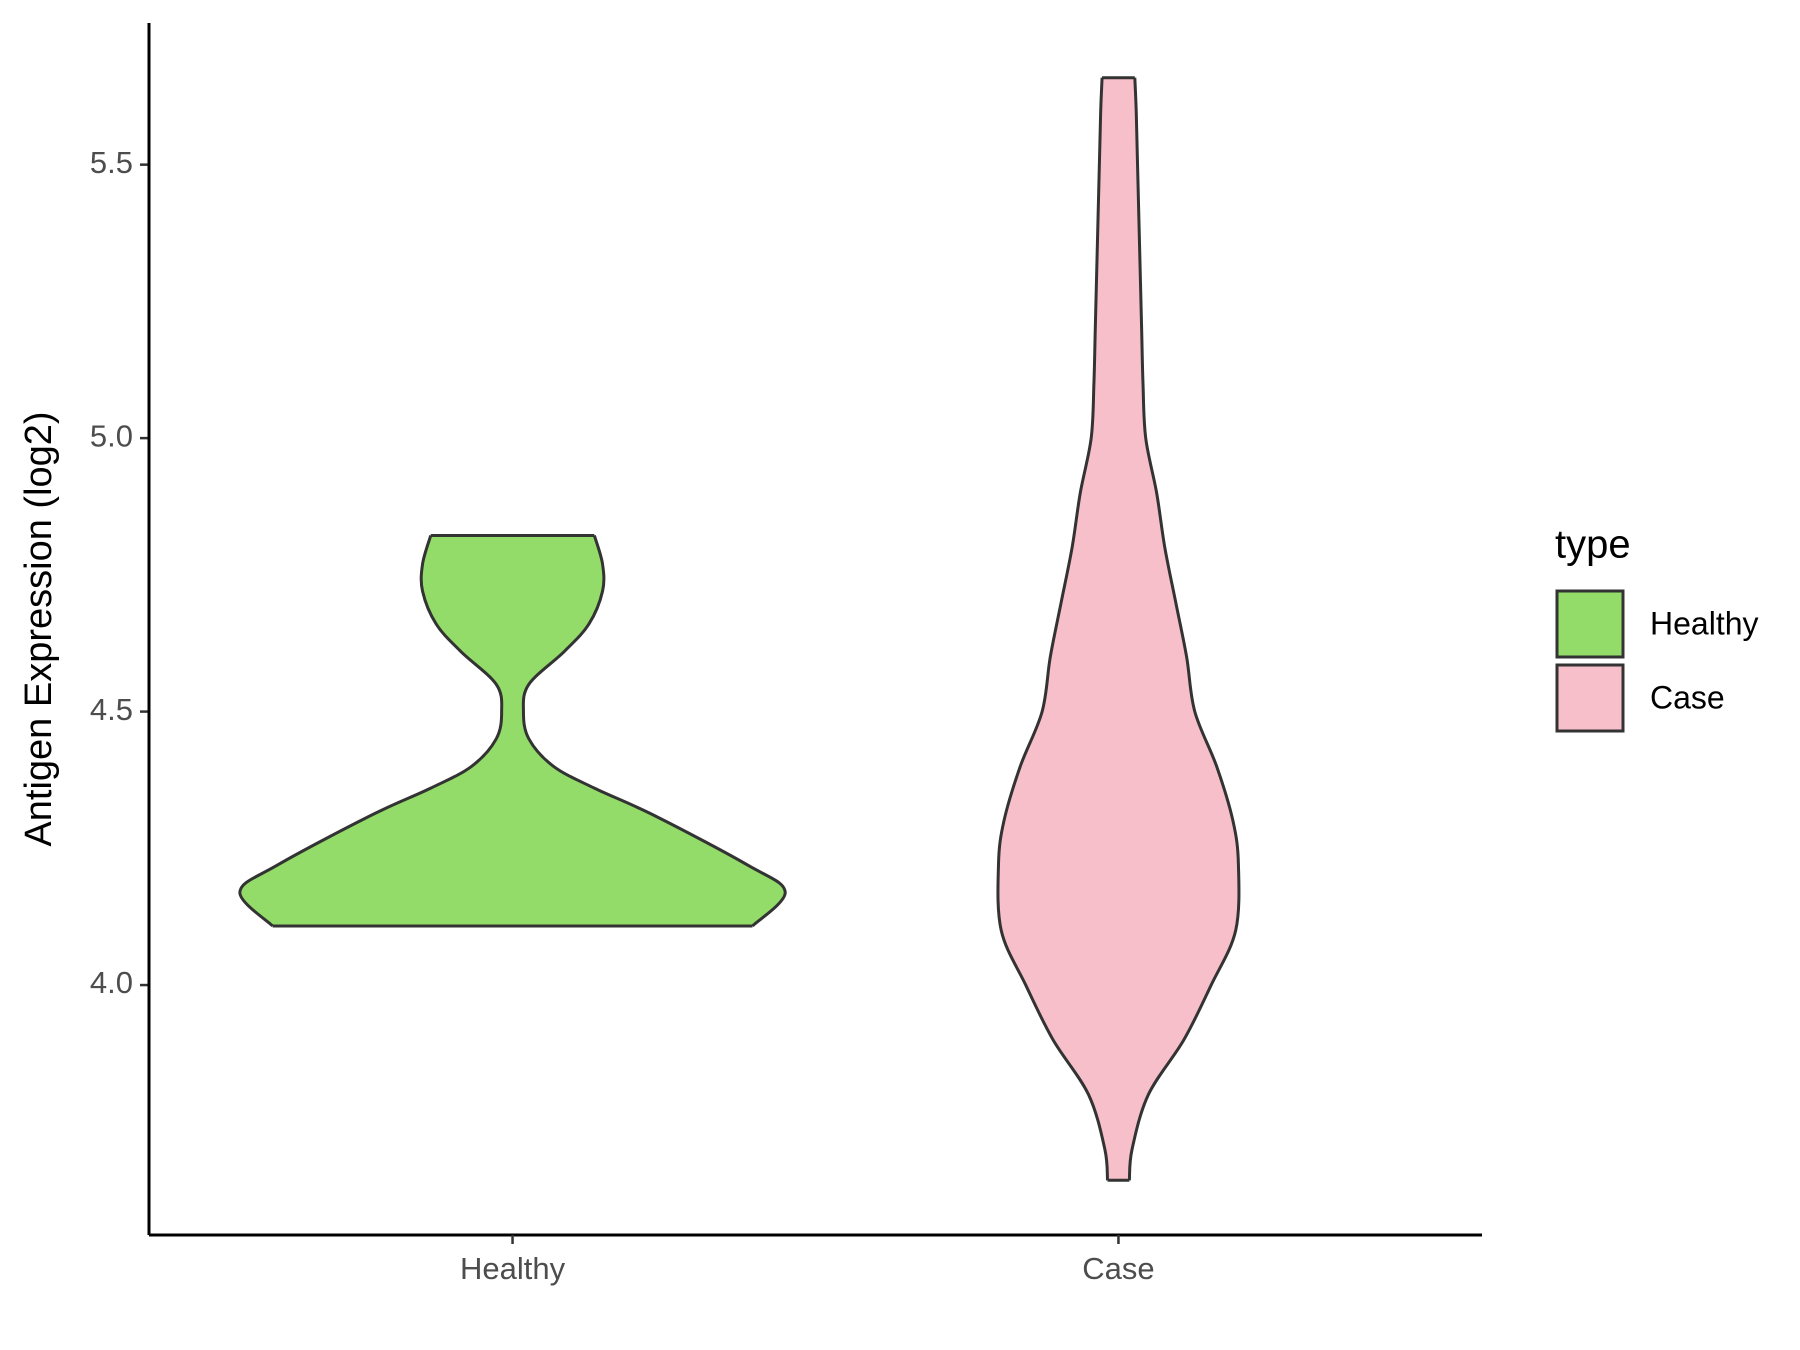  Describe the element at coordinates (513, 1268) in the screenshot. I see `x-tick-label: Healthy` at that location.